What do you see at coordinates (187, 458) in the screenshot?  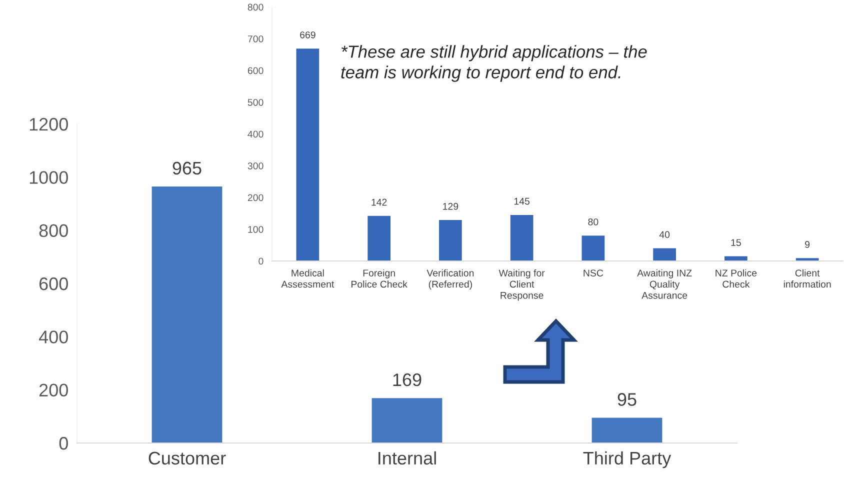 I see `x-tick-label: Customer` at bounding box center [187, 458].